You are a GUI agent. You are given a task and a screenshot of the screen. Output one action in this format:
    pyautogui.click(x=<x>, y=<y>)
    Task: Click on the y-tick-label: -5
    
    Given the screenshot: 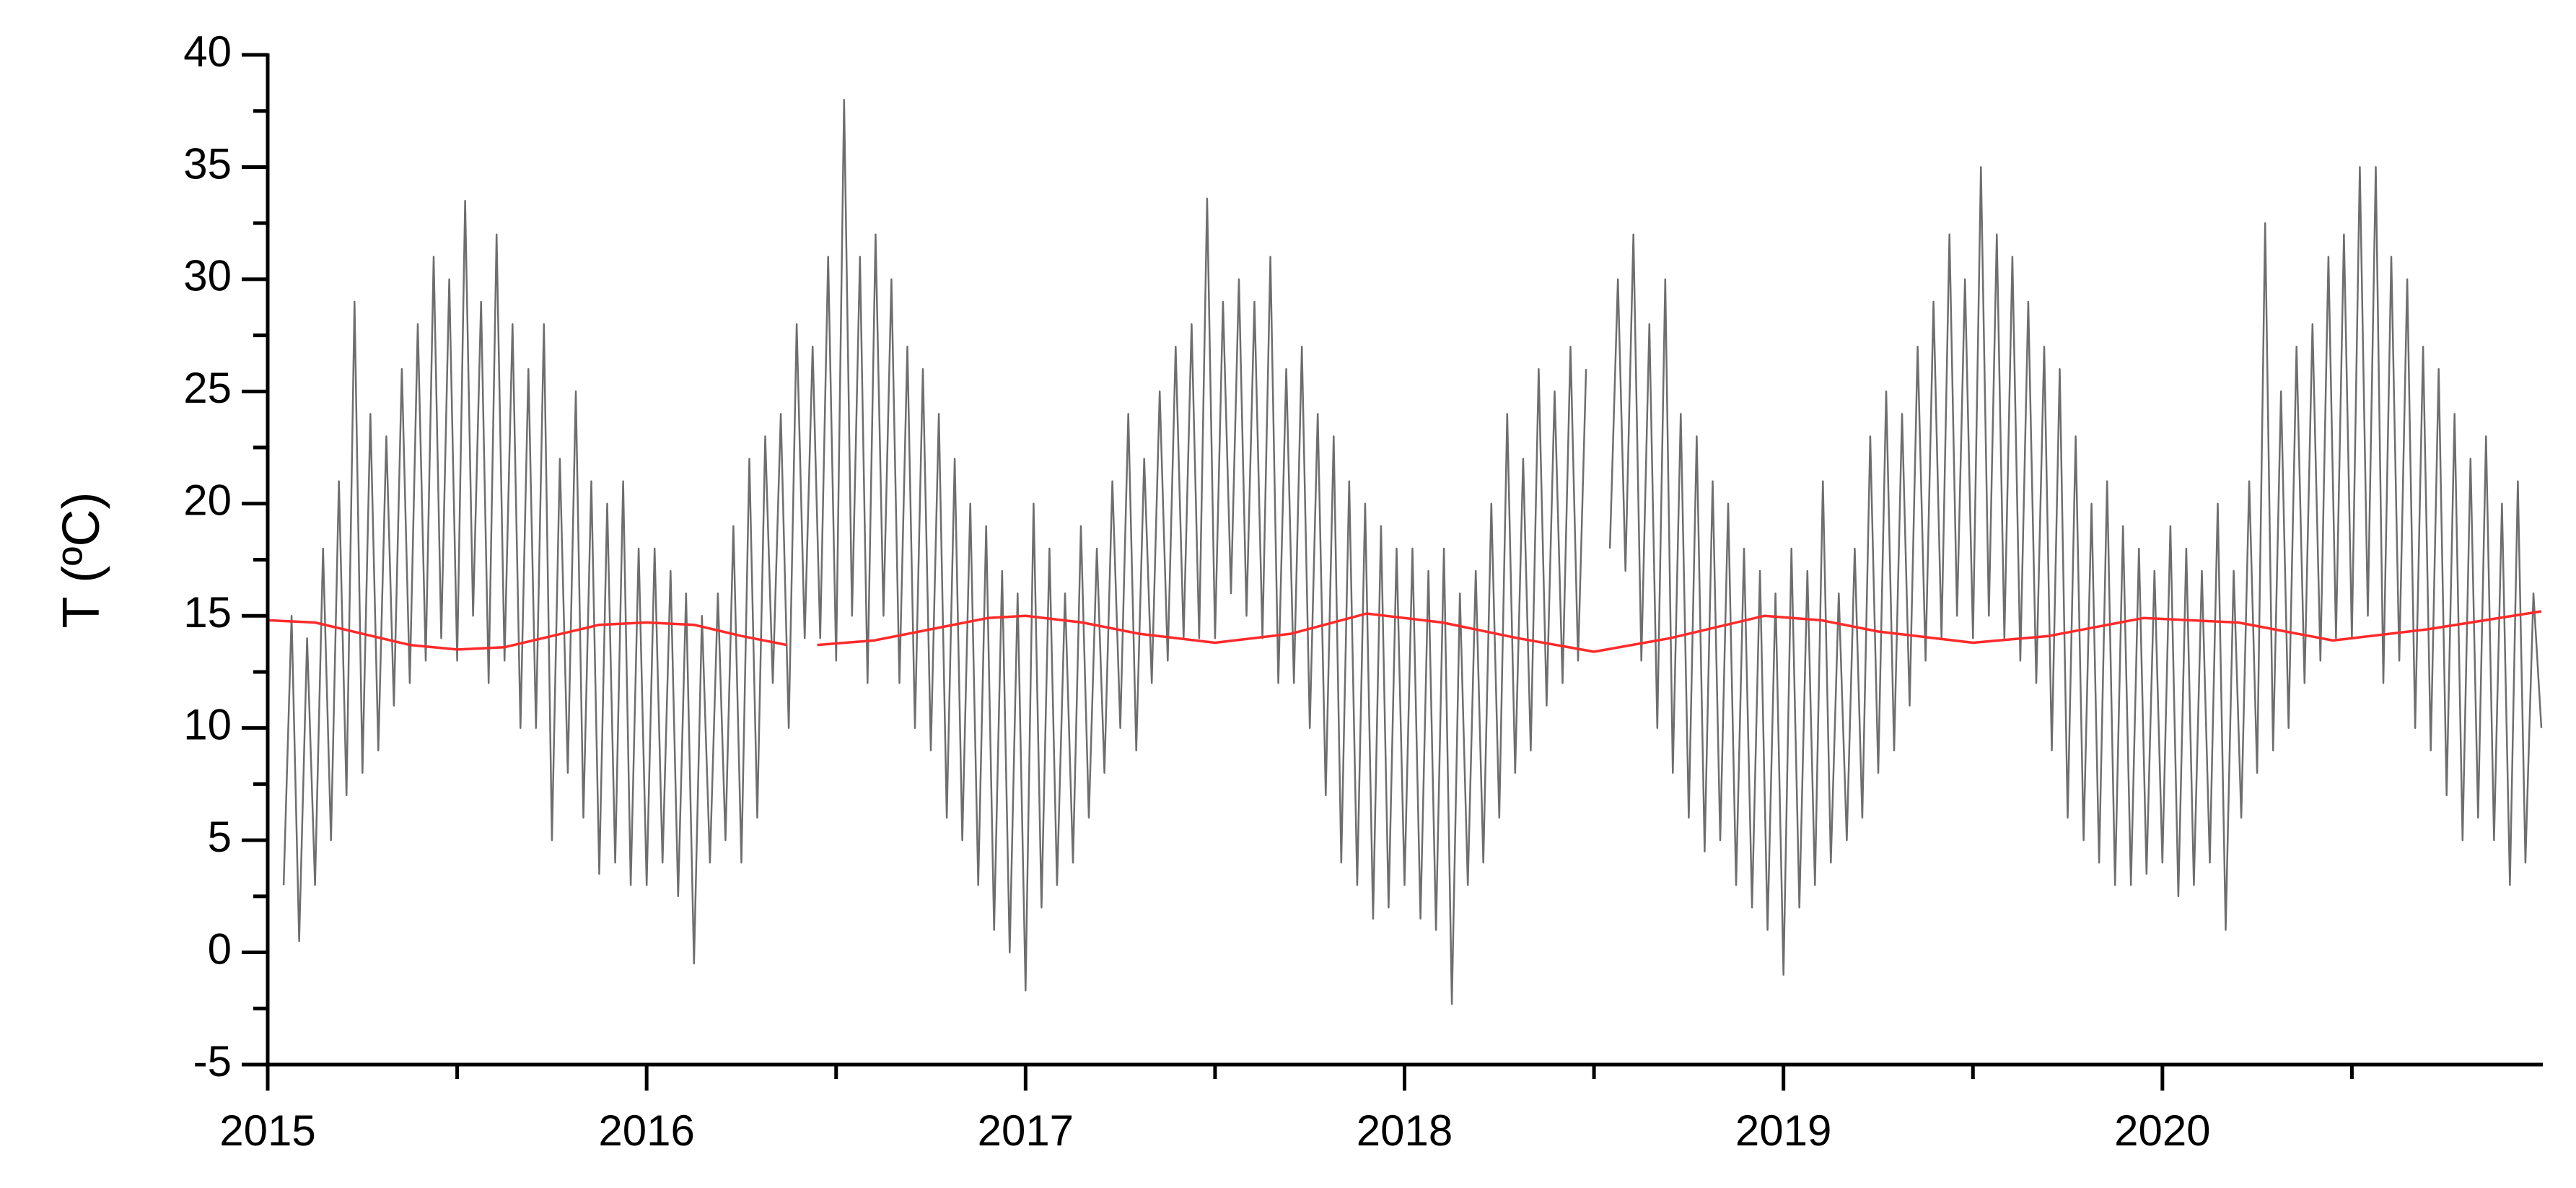 What is the action you would take?
    pyautogui.click(x=213, y=1061)
    